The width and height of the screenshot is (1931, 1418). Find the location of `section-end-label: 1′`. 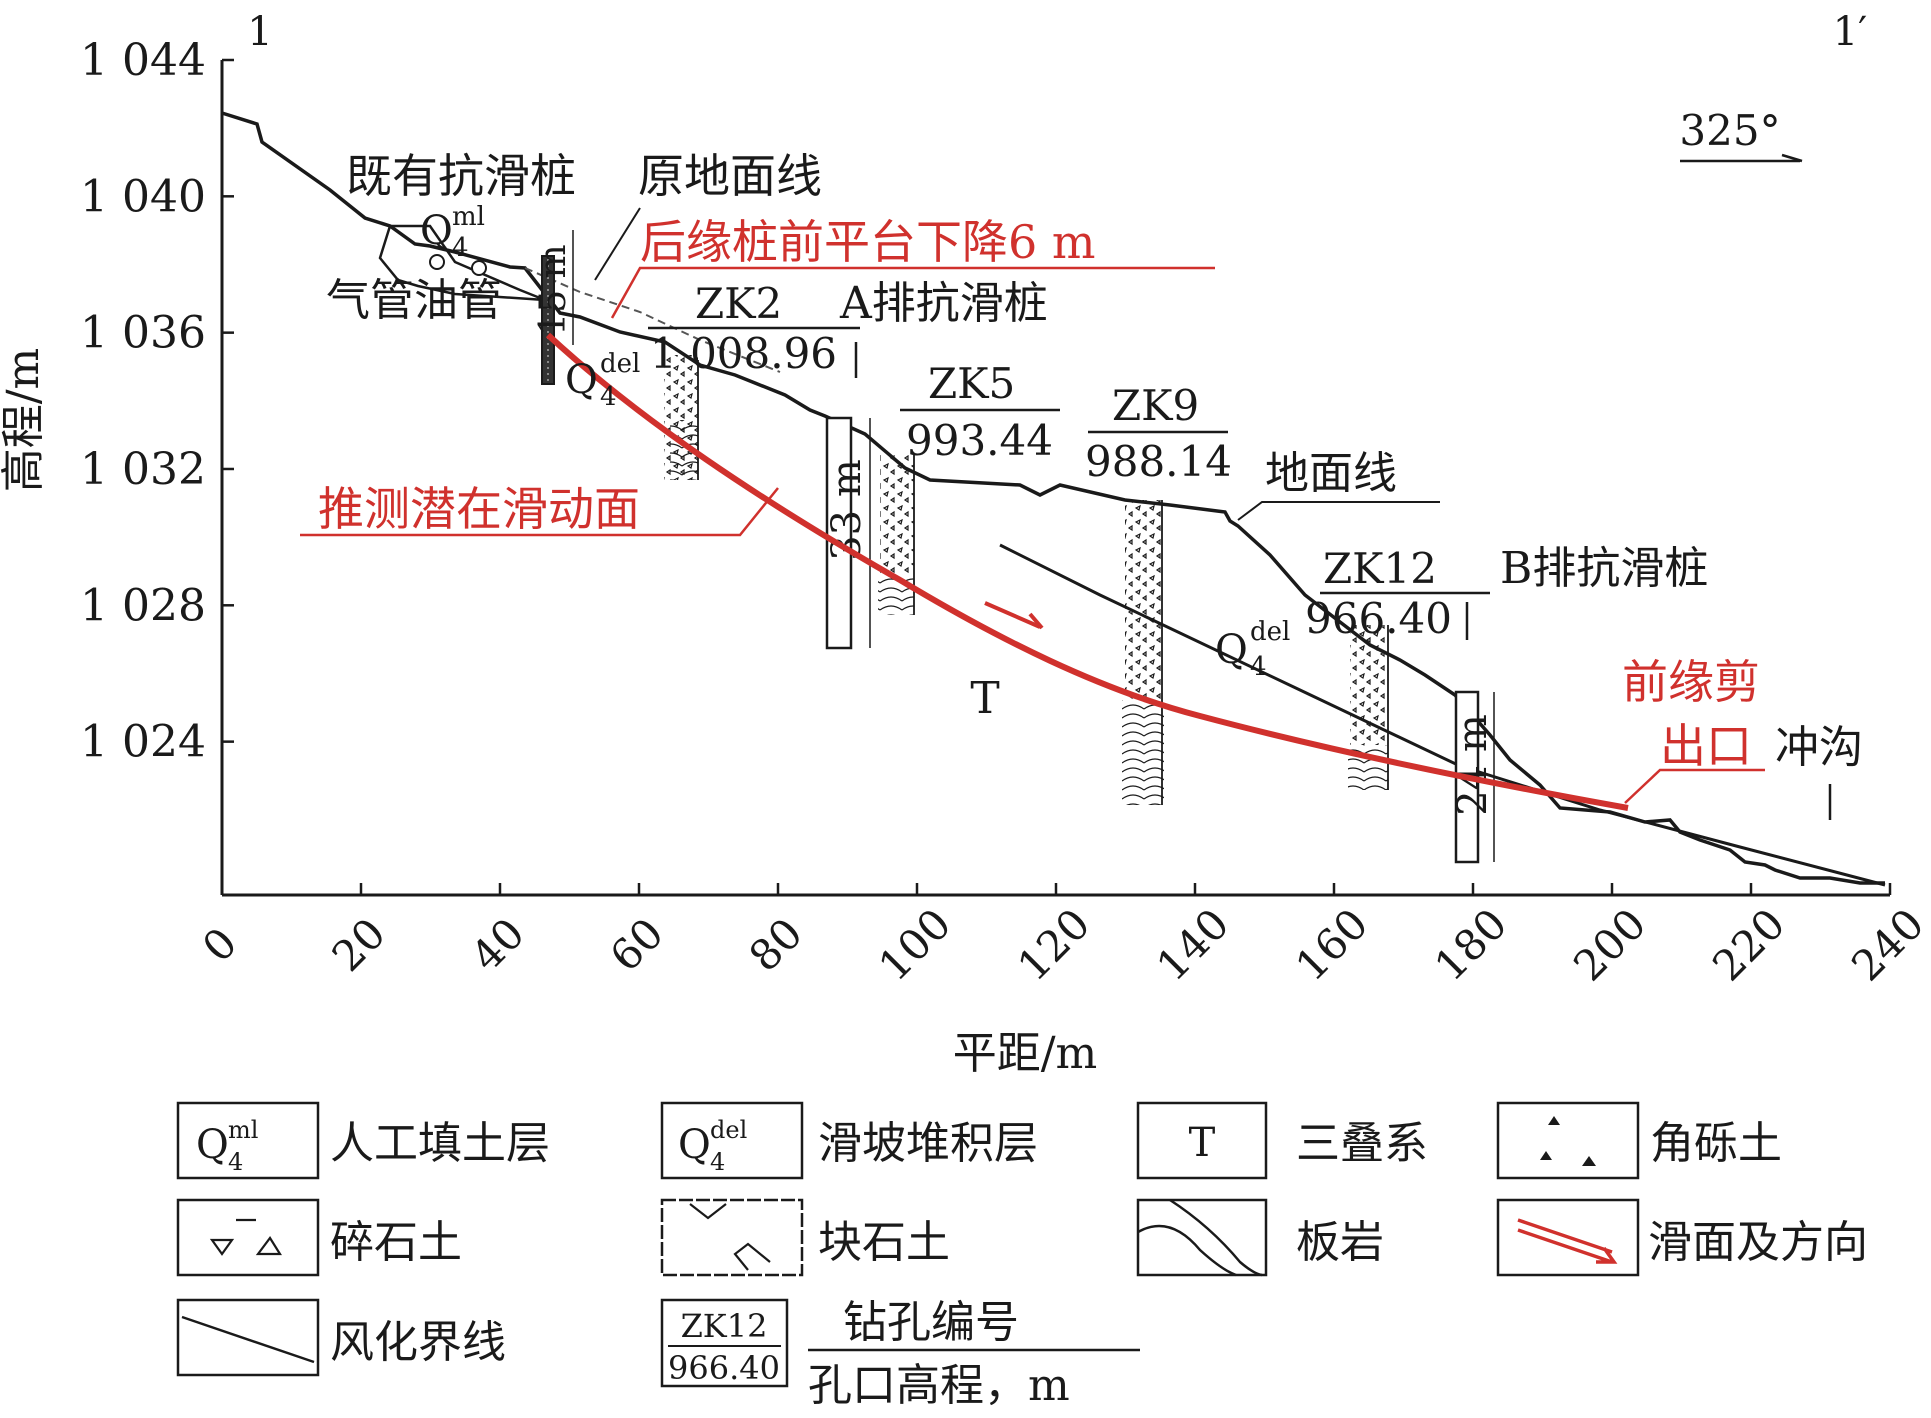

section-end-label: 1′ is located at coordinates (1850, 32).